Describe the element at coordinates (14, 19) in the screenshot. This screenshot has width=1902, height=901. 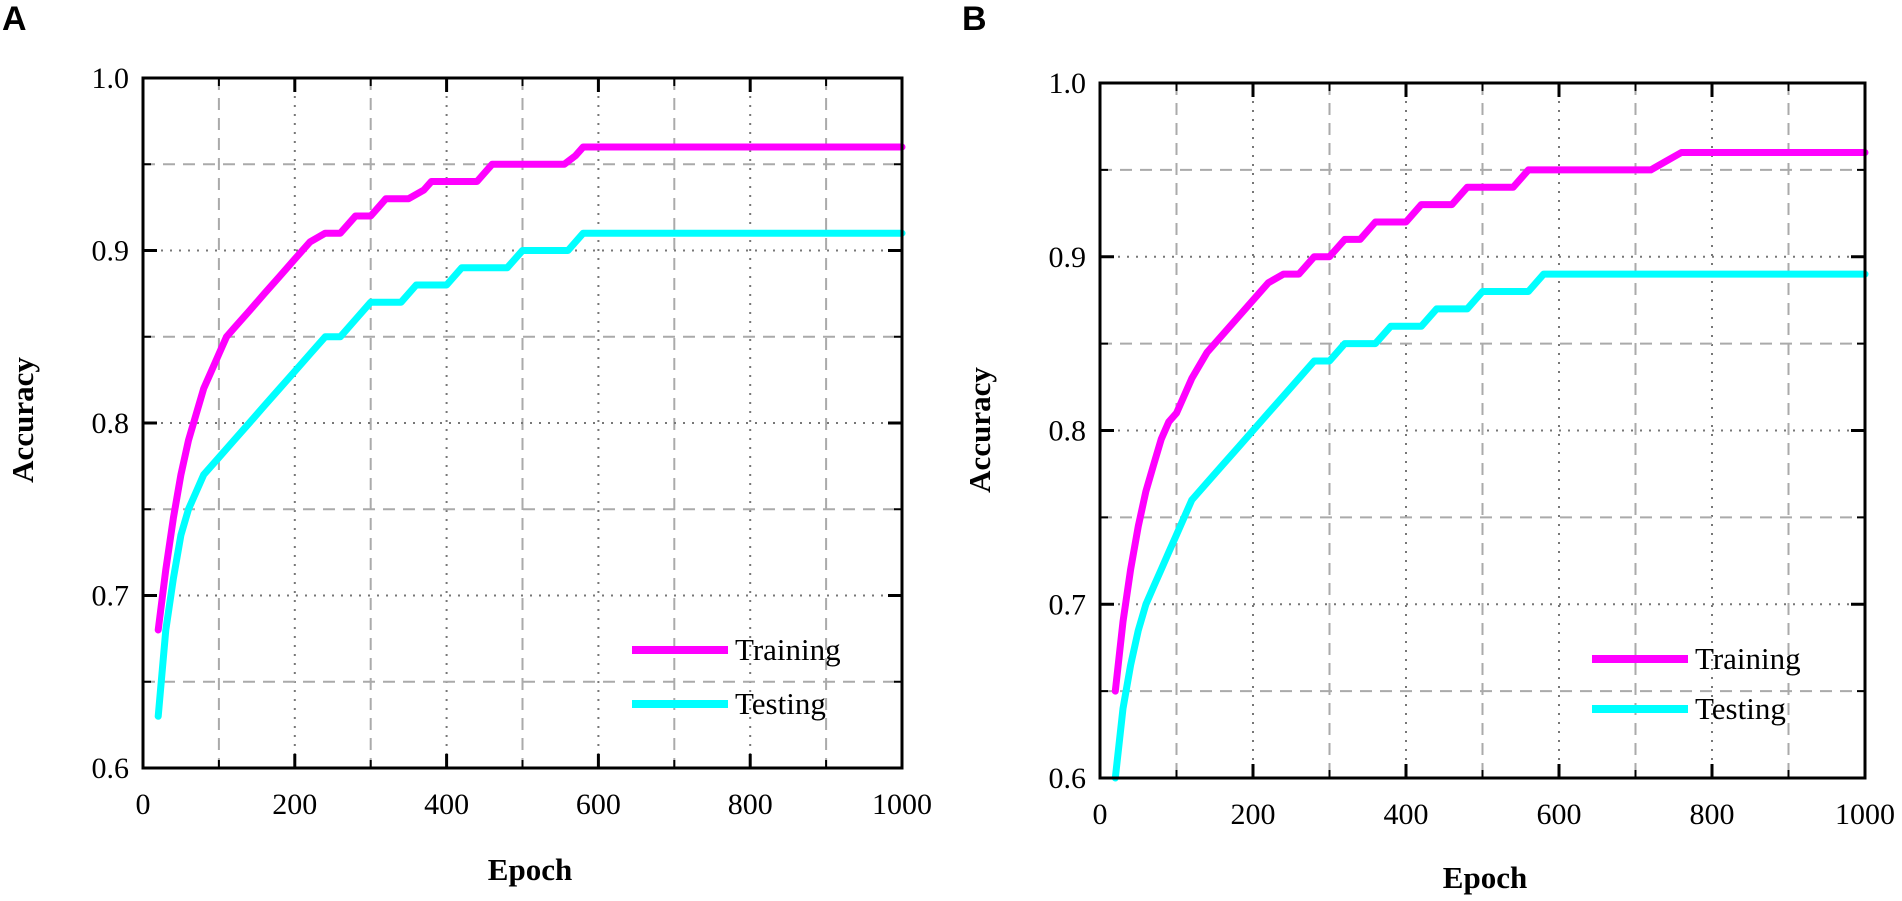
I see `panel-label-a: A` at that location.